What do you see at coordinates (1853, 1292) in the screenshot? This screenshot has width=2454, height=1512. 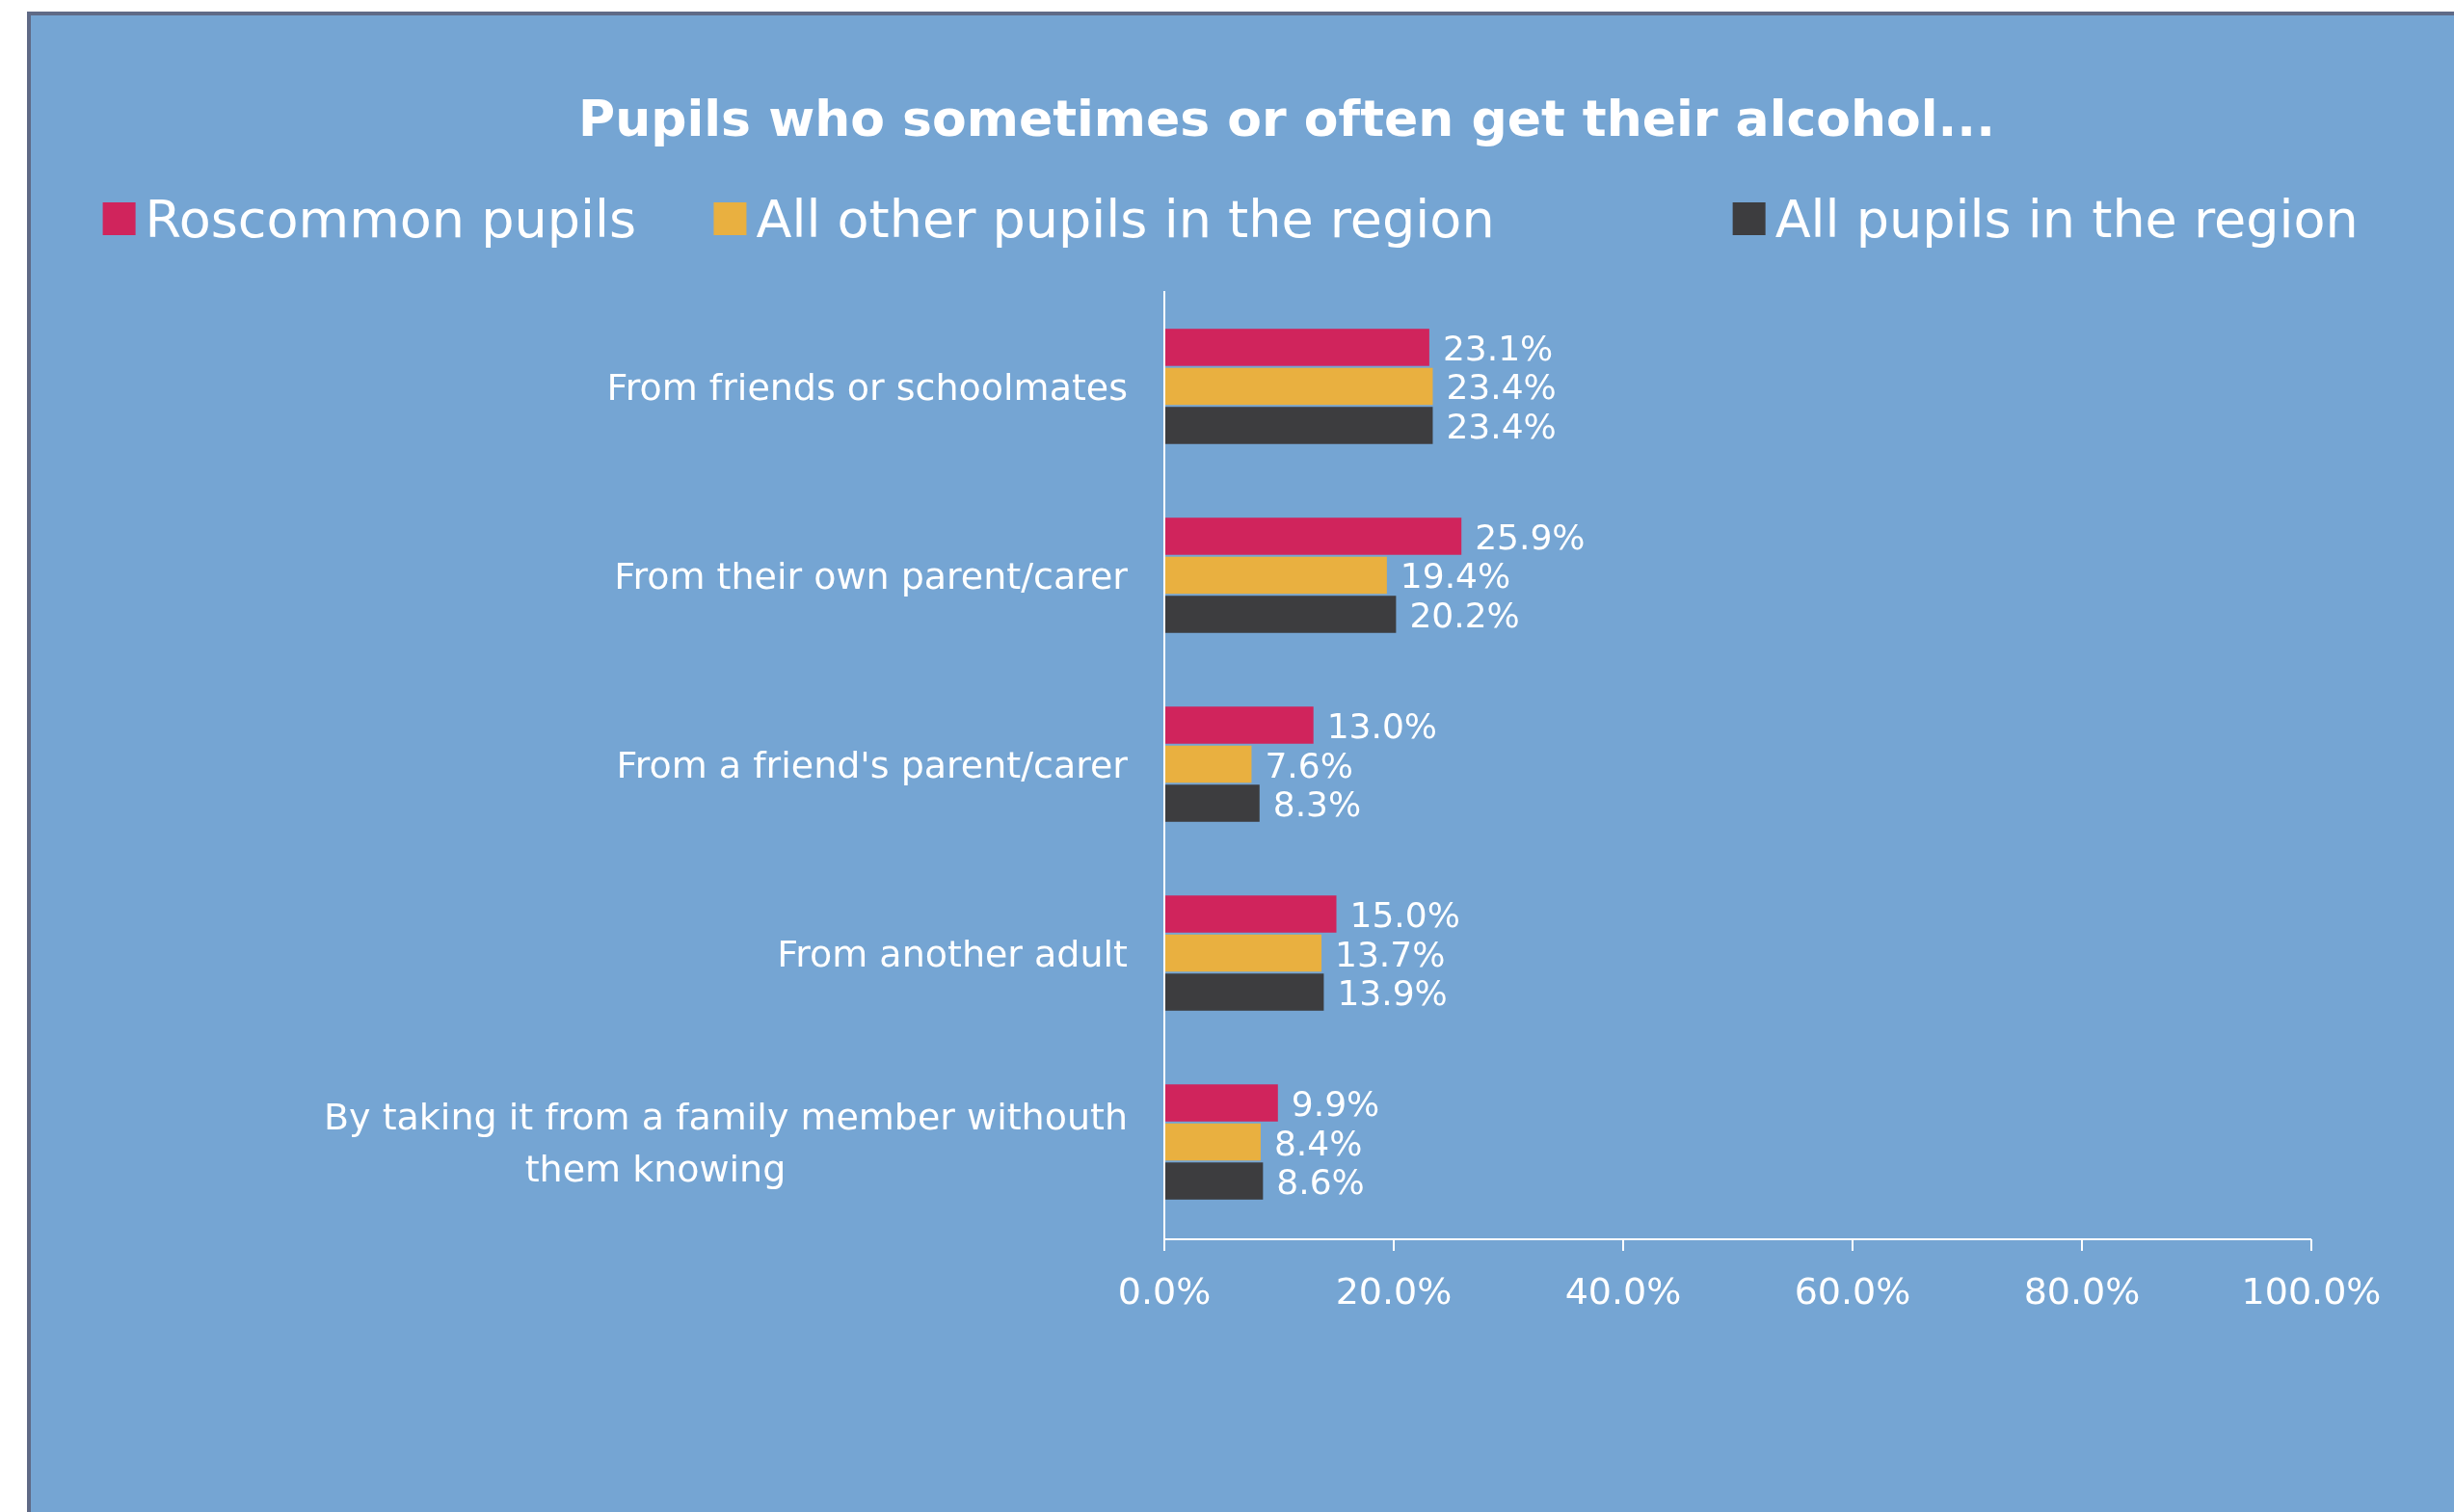 I see `x-tick-label: 60.0%` at bounding box center [1853, 1292].